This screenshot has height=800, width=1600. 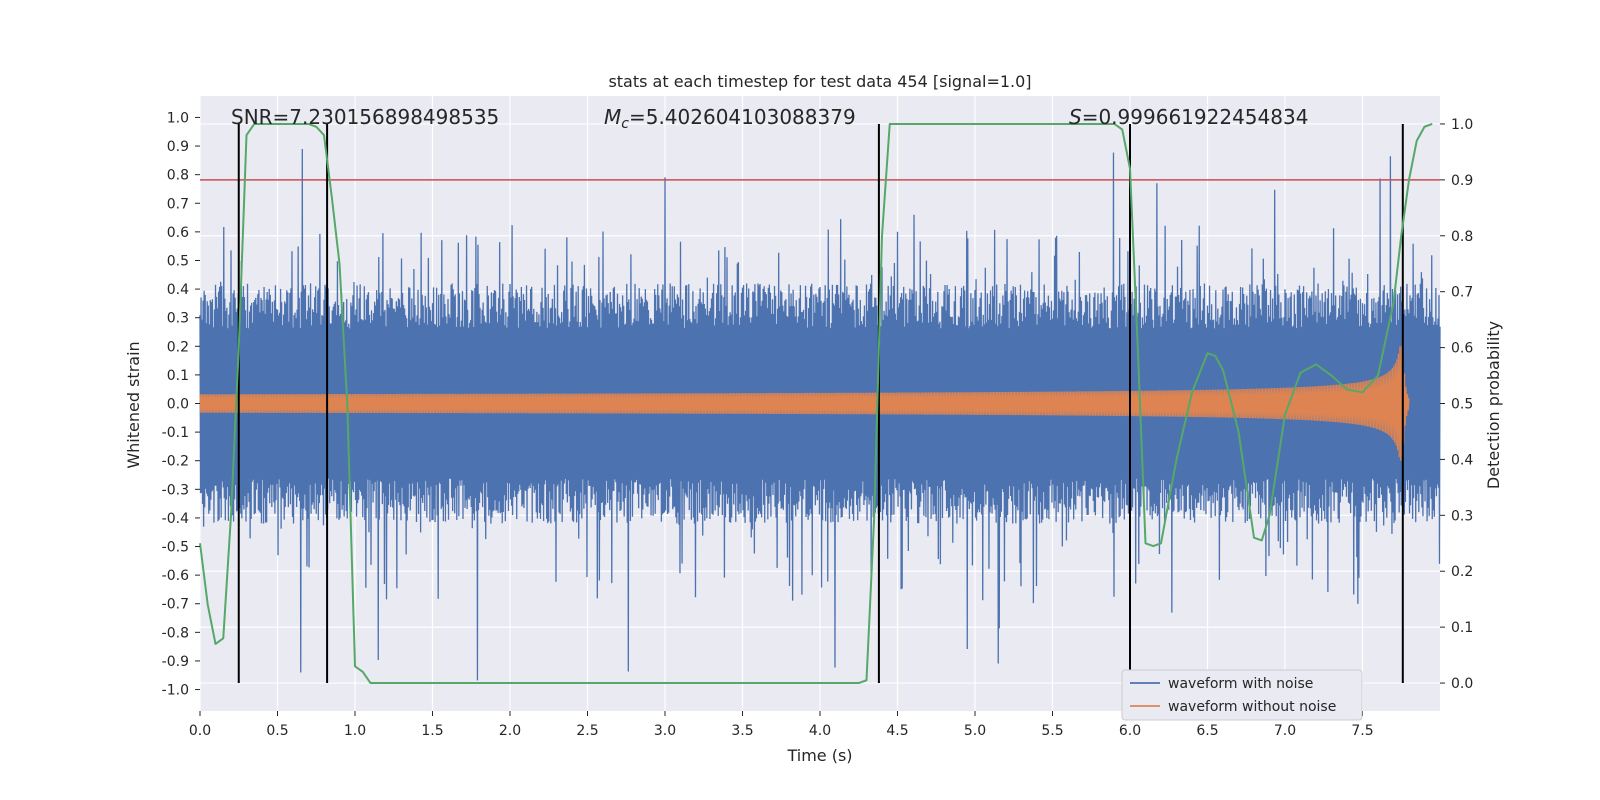 What do you see at coordinates (200, 731) in the screenshot?
I see `x-tick-label: 0.0` at bounding box center [200, 731].